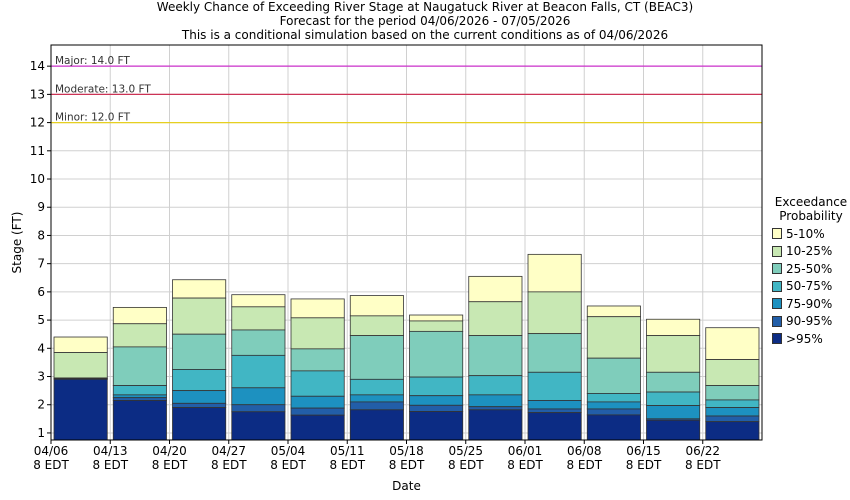 The image size is (850, 500). Describe the element at coordinates (41, 433) in the screenshot. I see `y-tick-label: 1` at that location.